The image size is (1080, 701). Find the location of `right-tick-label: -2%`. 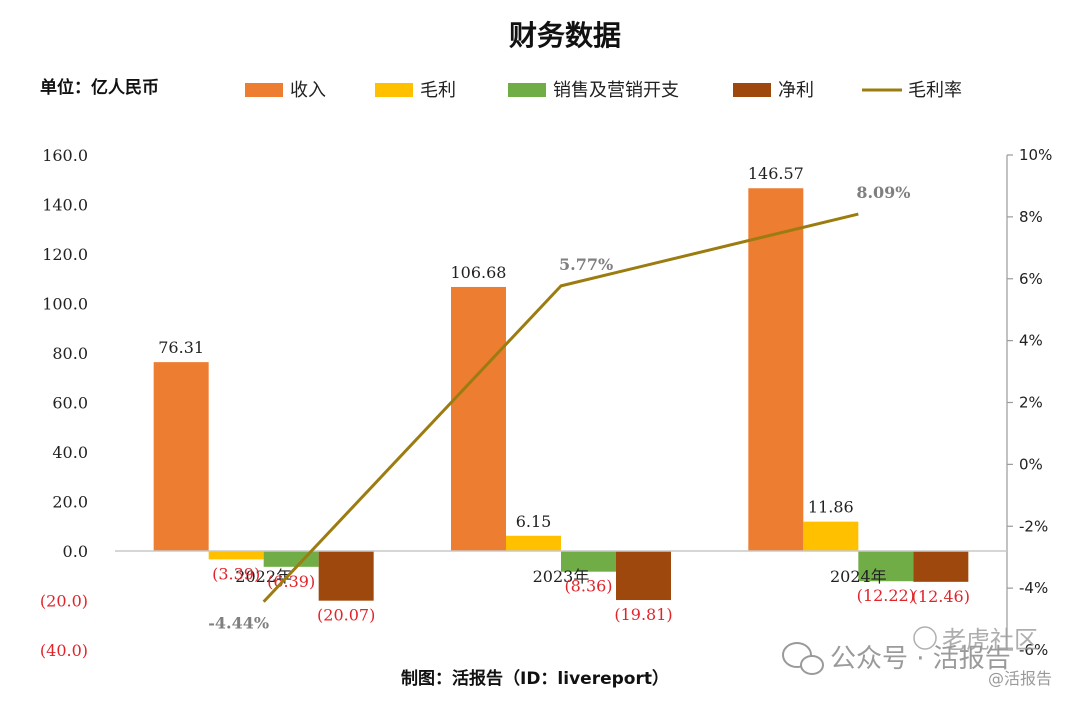

right-tick-label: -2% is located at coordinates (1033, 526).